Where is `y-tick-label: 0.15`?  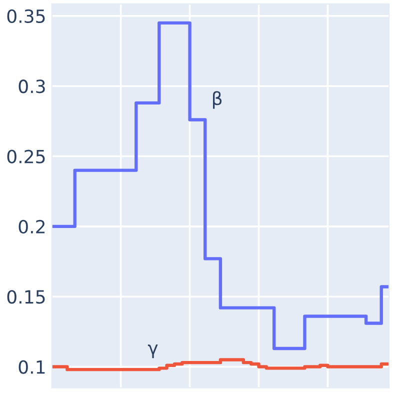
y-tick-label: 0.15 is located at coordinates (26, 297).